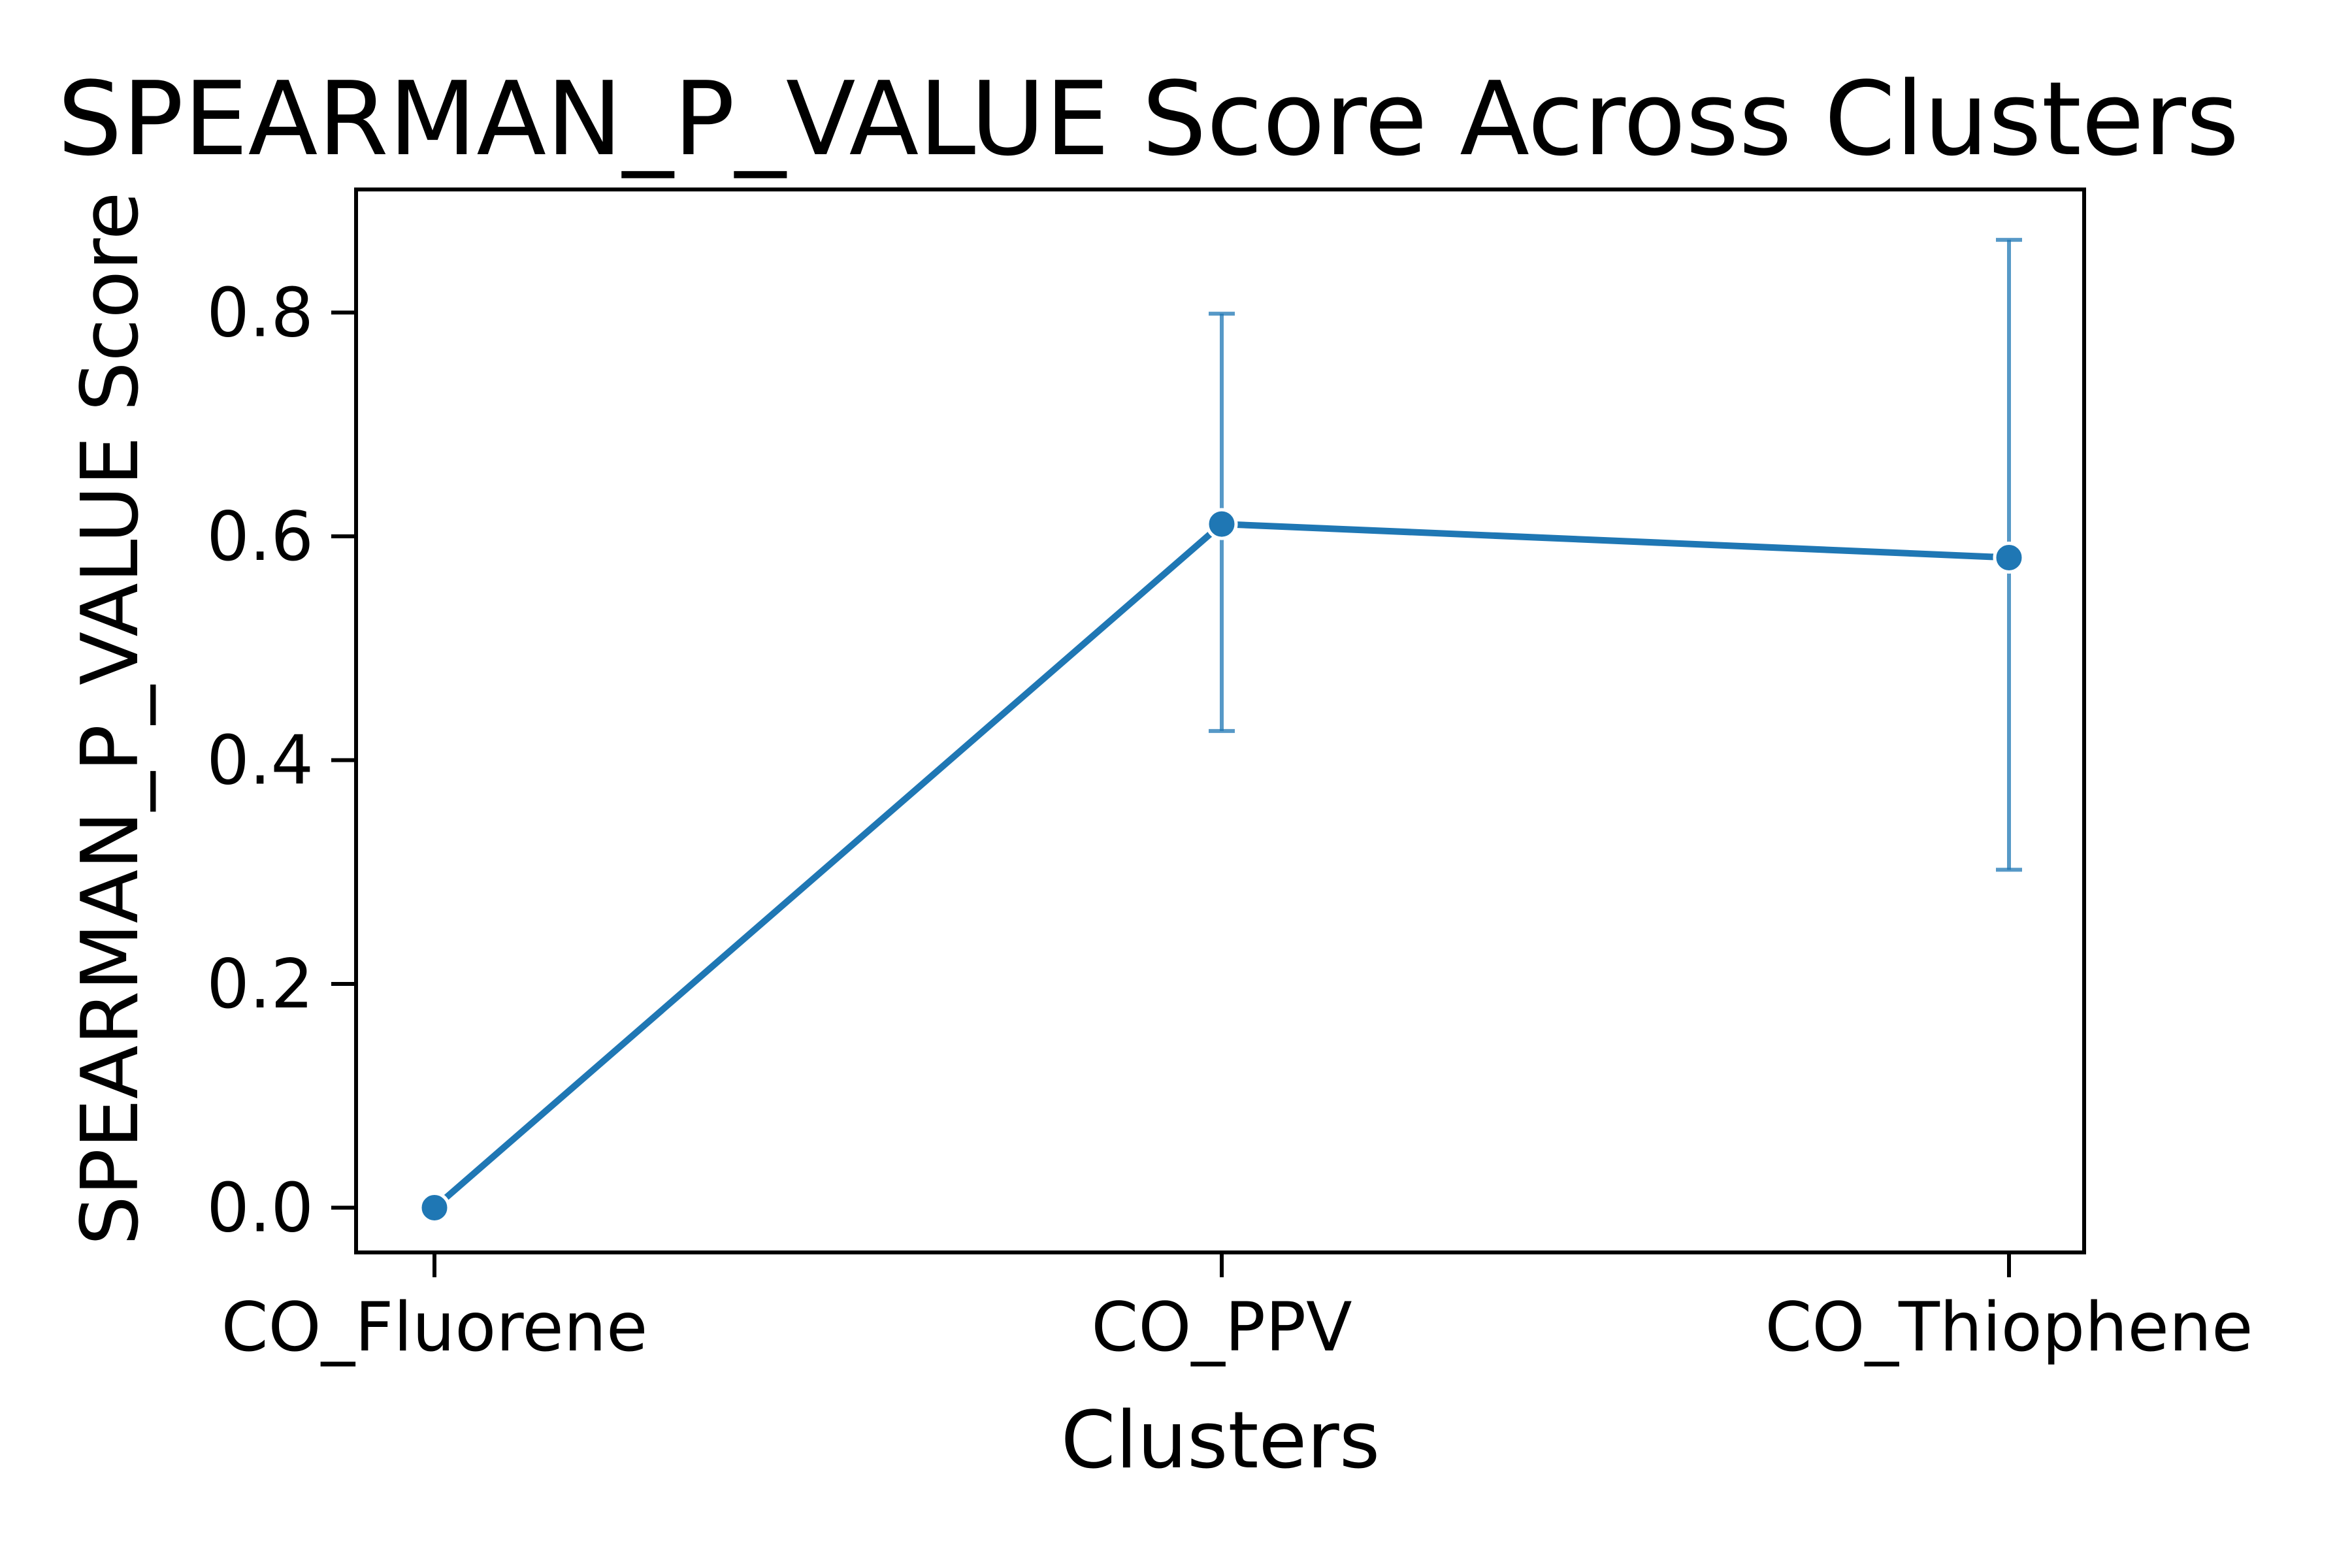 The image size is (2352, 1568). I want to click on x-axis-label: Clusters, so click(1220, 1441).